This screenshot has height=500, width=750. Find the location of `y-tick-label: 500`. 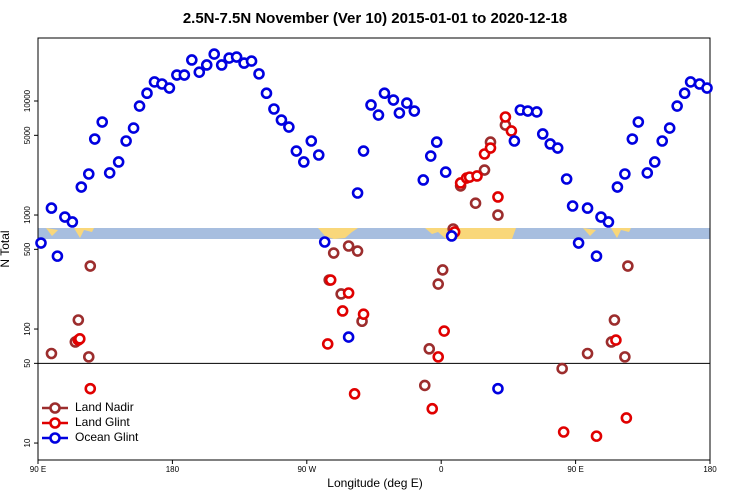

y-tick-label: 500 is located at coordinates (27, 249).